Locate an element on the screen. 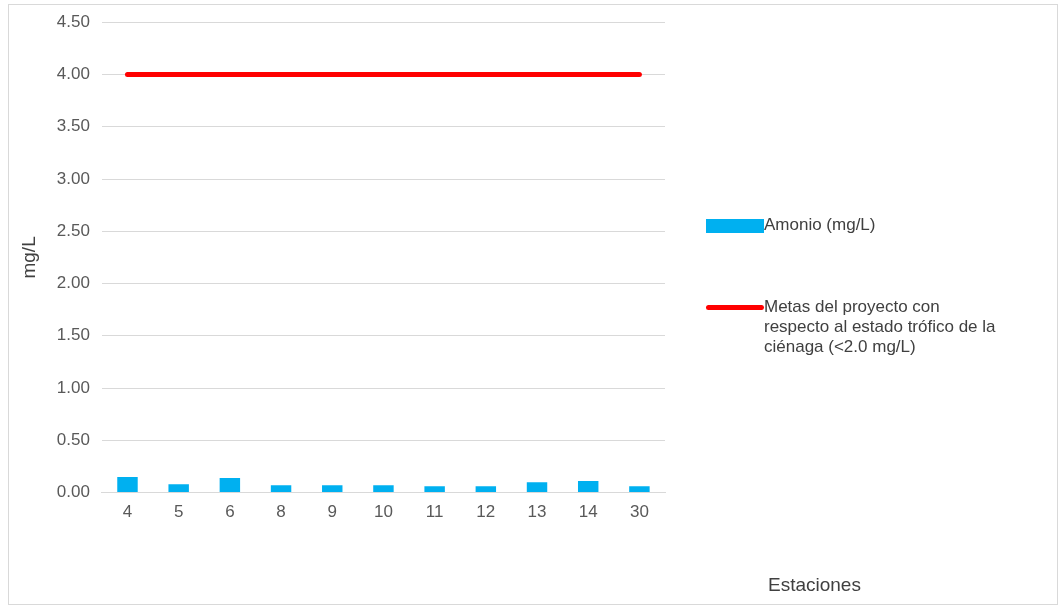 The width and height of the screenshot is (1060, 605). y-tick-label: 3.50 is located at coordinates (73, 126).